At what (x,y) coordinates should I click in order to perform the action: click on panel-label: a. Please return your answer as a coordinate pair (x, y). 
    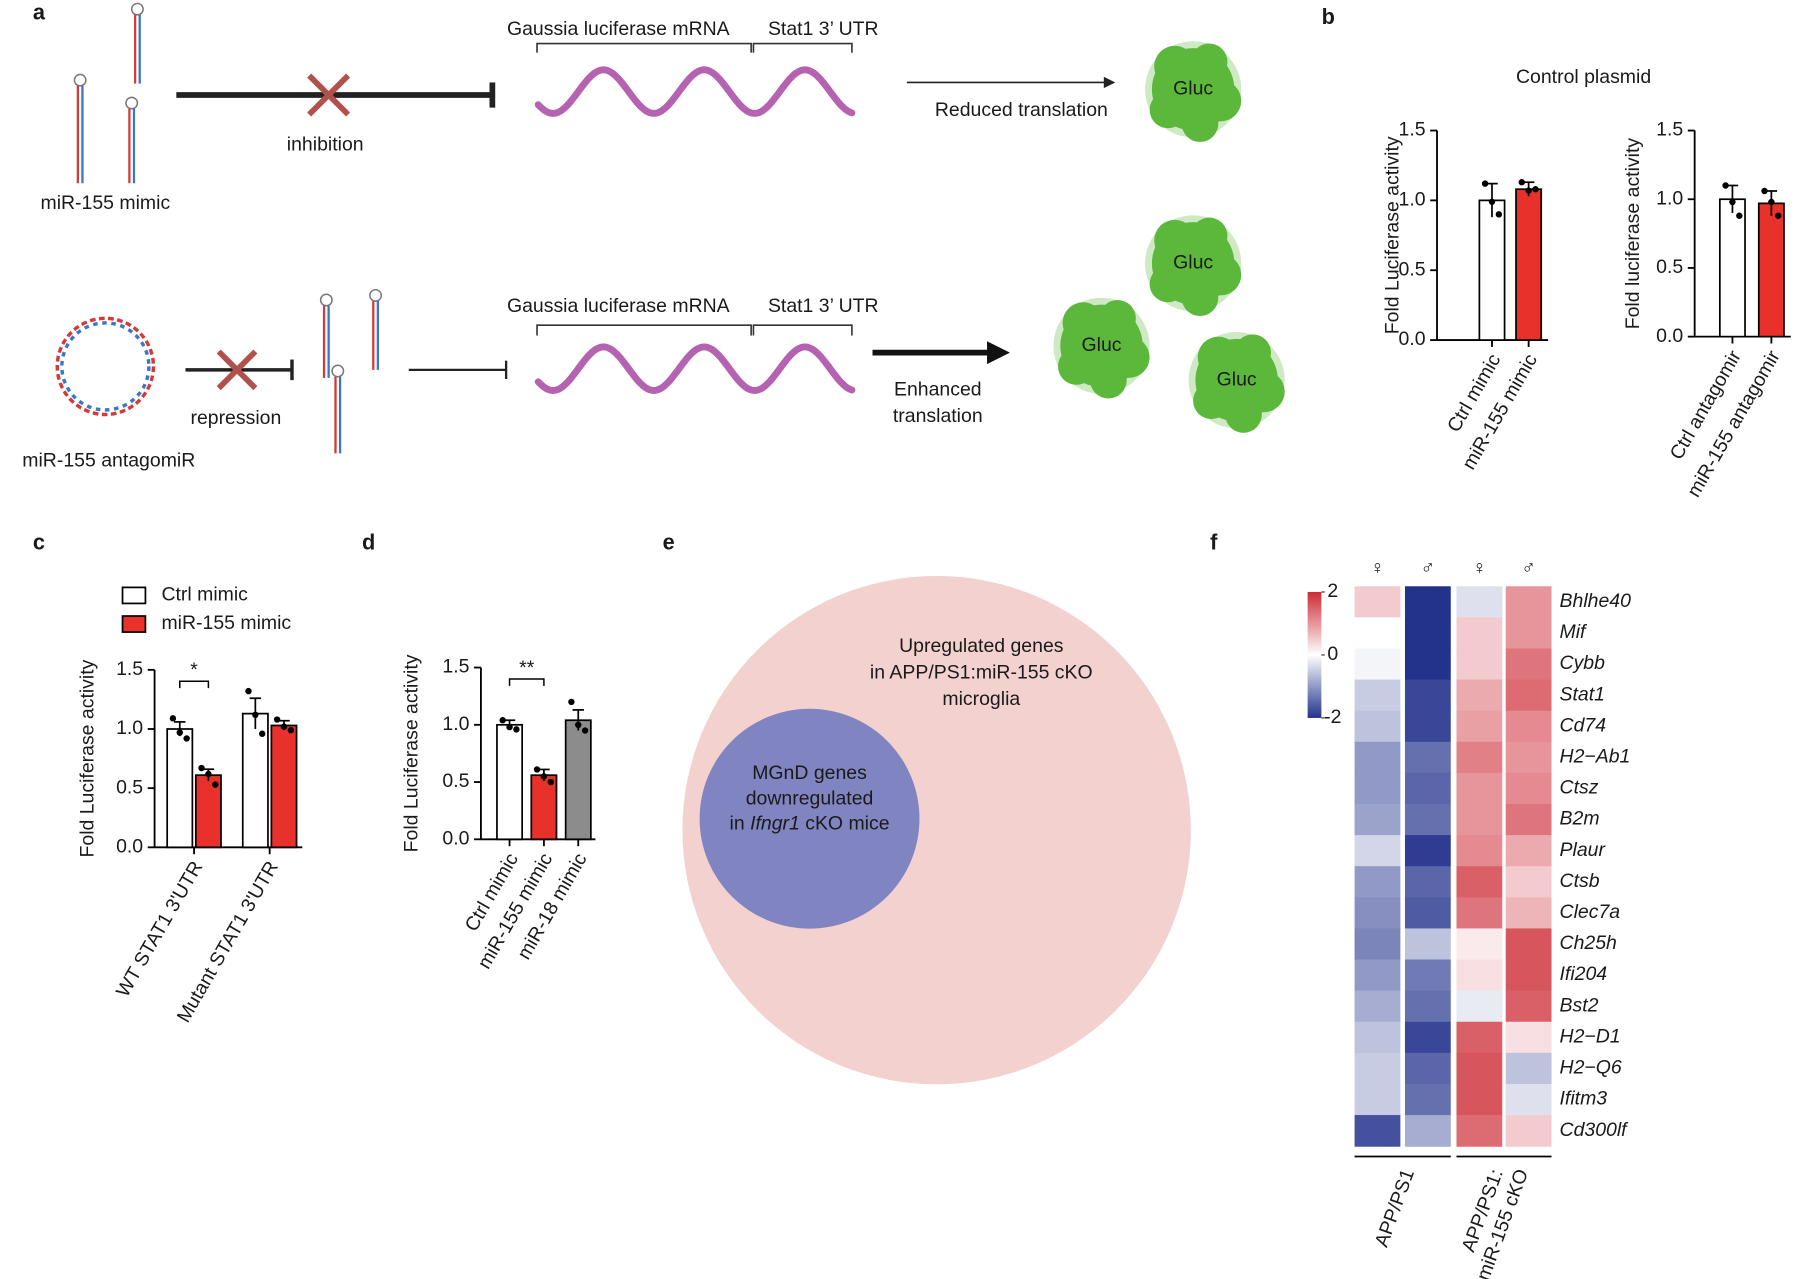
    Looking at the image, I should click on (39, 12).